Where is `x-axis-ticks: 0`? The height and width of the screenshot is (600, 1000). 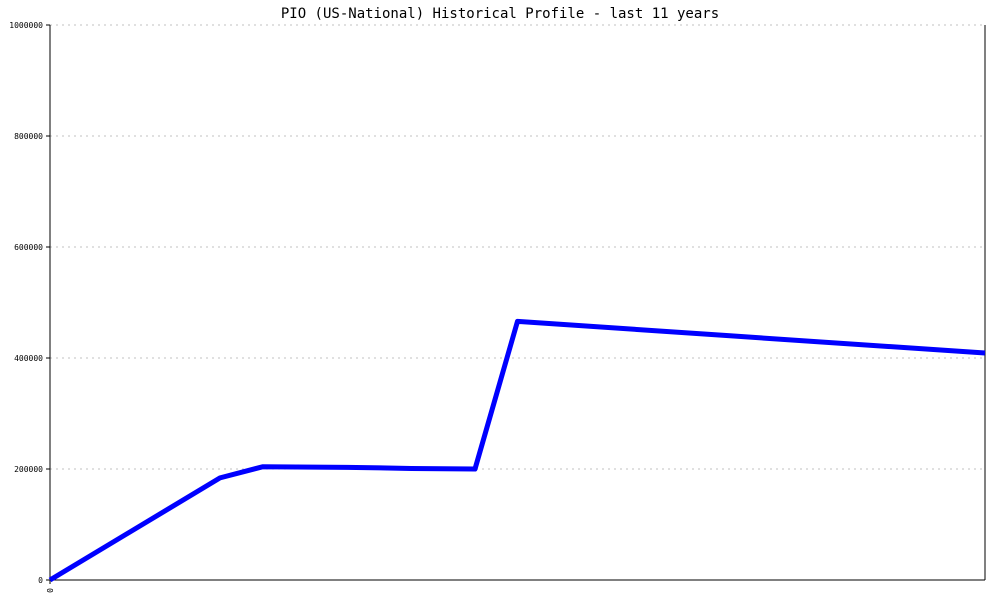
x-axis-ticks: 0 is located at coordinates (50, 586).